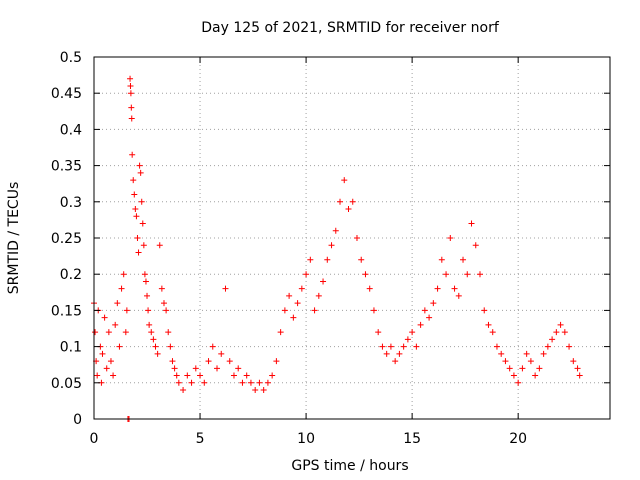  Describe the element at coordinates (412, 439) in the screenshot. I see `x-tick-label: 15` at that location.